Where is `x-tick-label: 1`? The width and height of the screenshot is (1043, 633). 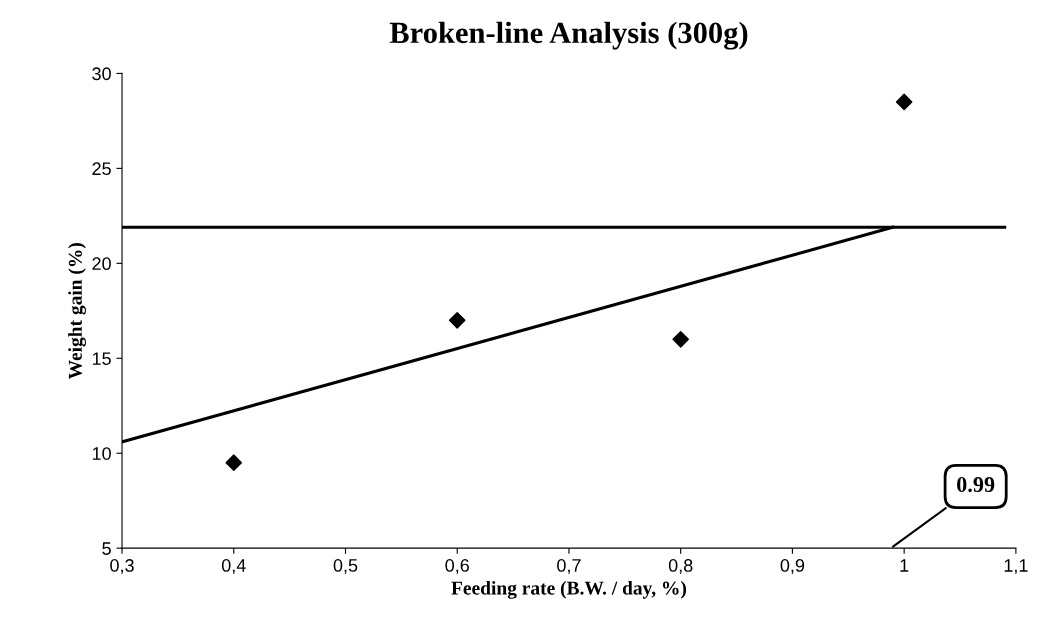 x-tick-label: 1 is located at coordinates (904, 565).